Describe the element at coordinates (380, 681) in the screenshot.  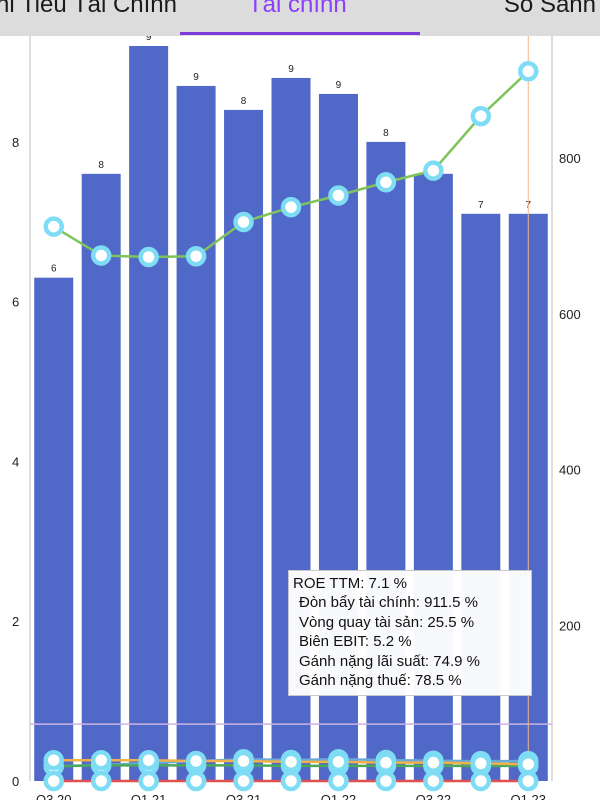
I see `tooltip-line-tax-burden: Gánh nặng thuế: 78.5 %` at that location.